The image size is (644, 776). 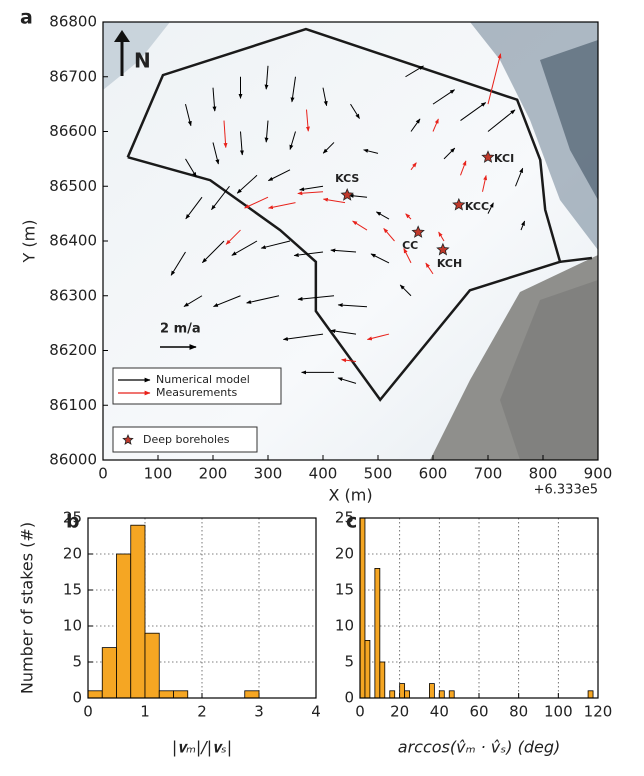 What do you see at coordinates (504, 158) in the screenshot?
I see `borehole-label: KCI` at bounding box center [504, 158].